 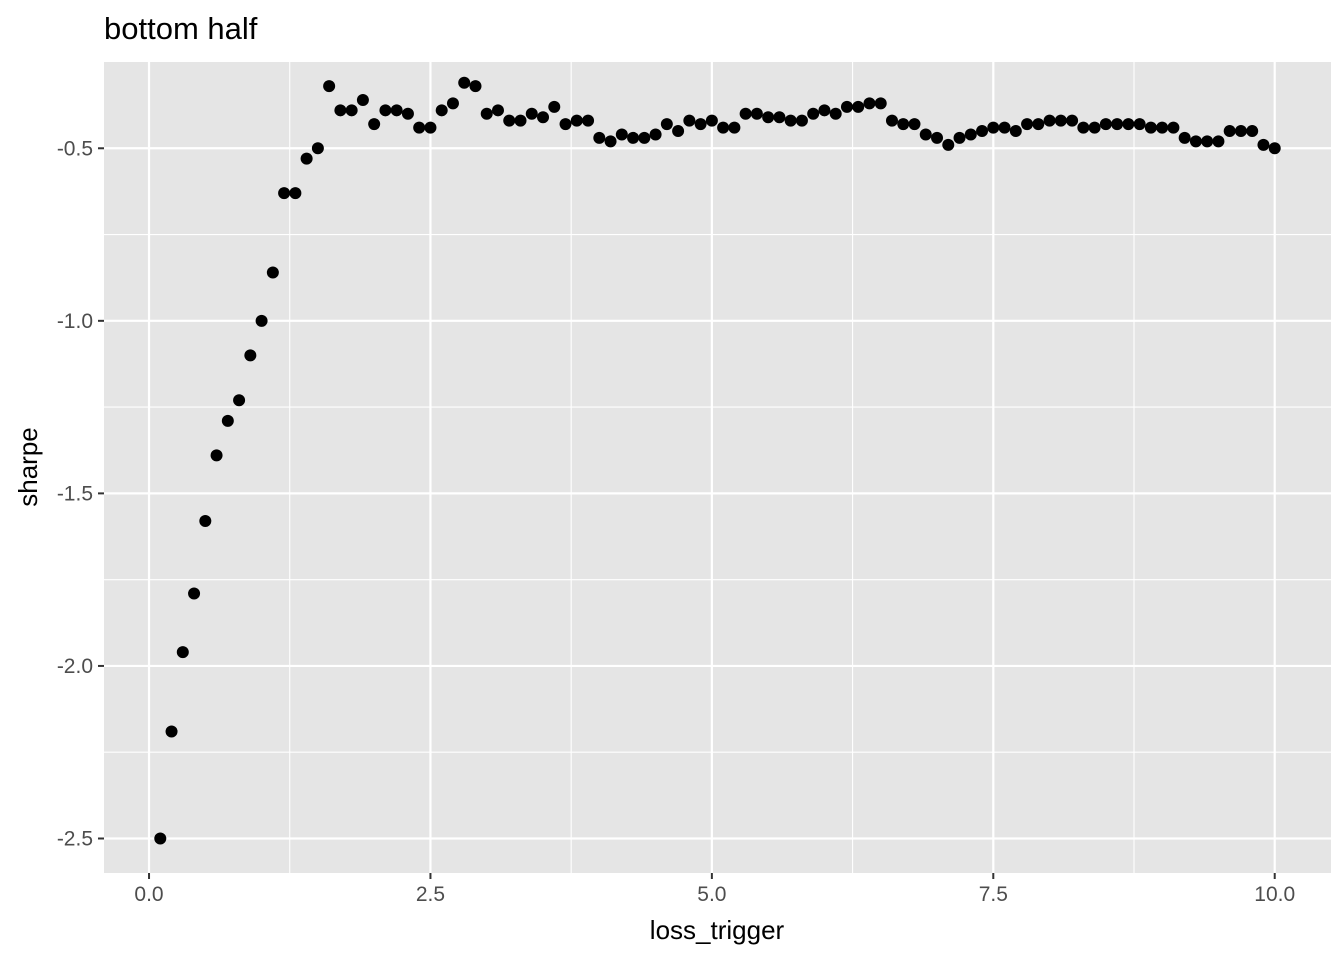 I want to click on y-tick-label: -0.5, so click(x=75, y=148).